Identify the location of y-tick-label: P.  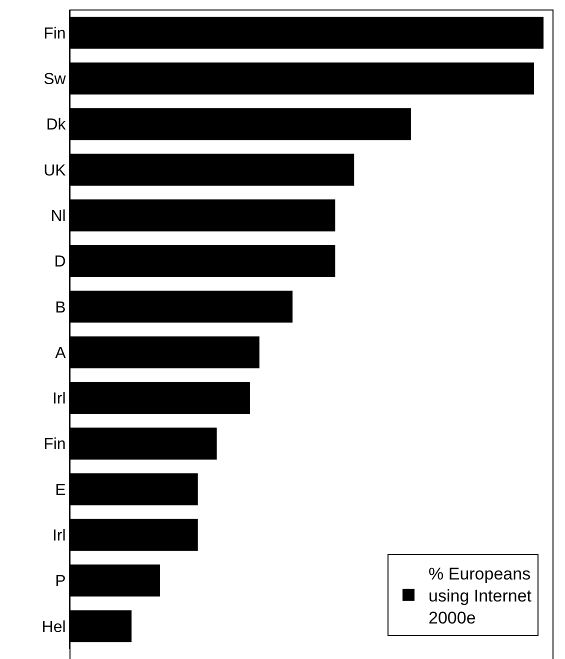
(60, 581).